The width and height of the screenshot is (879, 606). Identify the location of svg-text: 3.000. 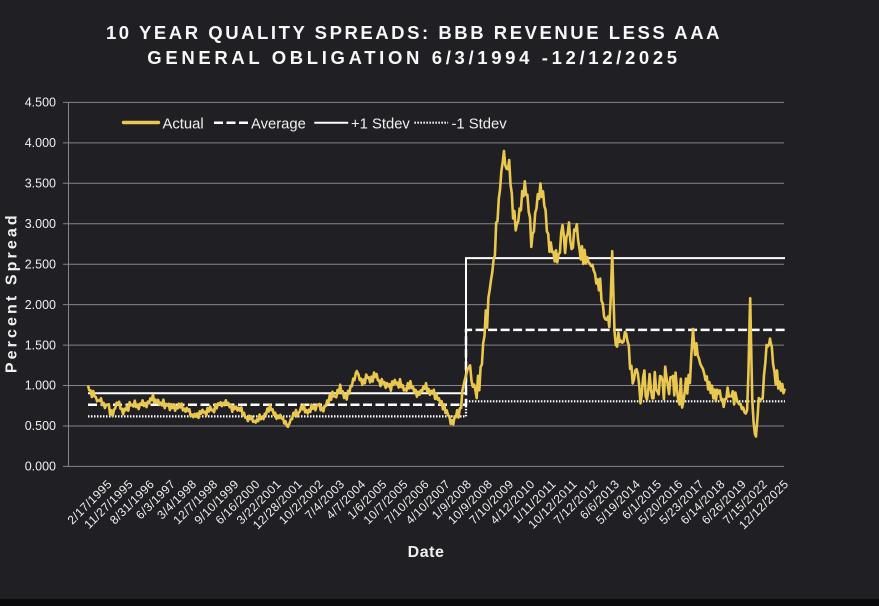
(40, 224).